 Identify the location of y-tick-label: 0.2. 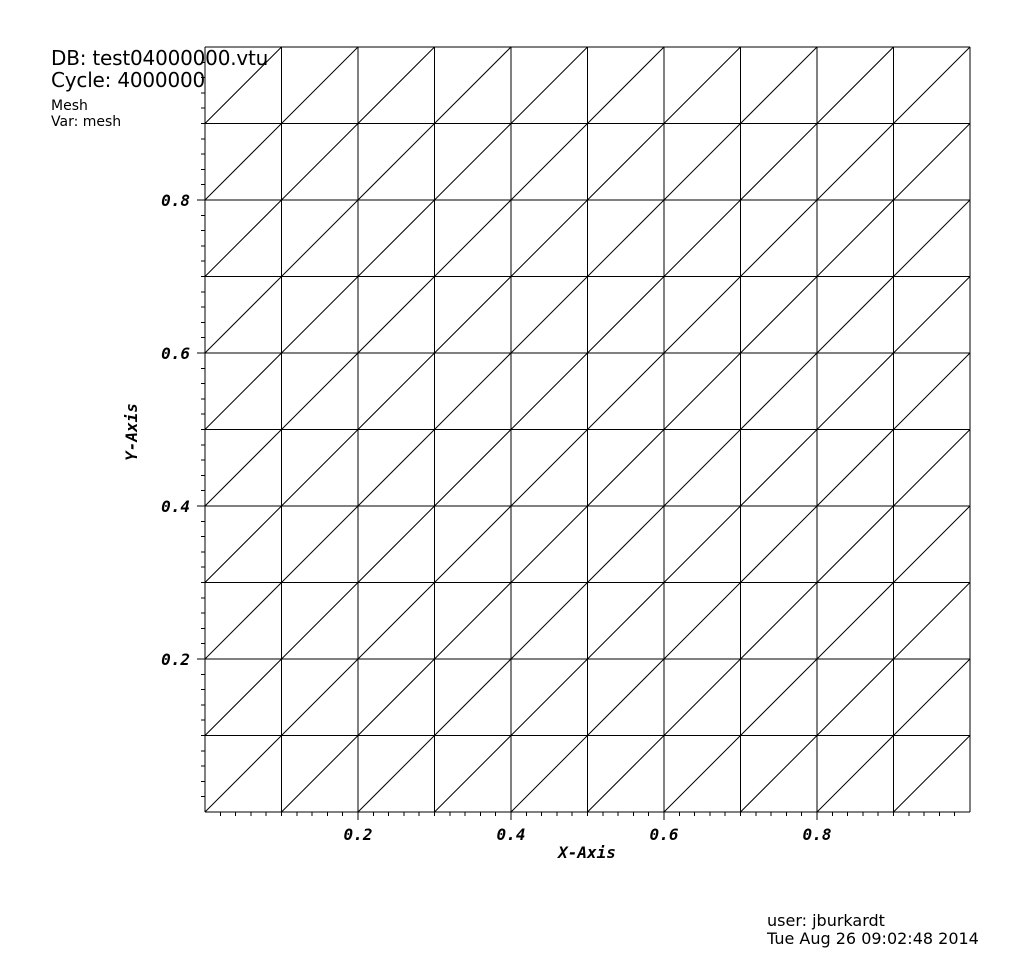
(175, 659).